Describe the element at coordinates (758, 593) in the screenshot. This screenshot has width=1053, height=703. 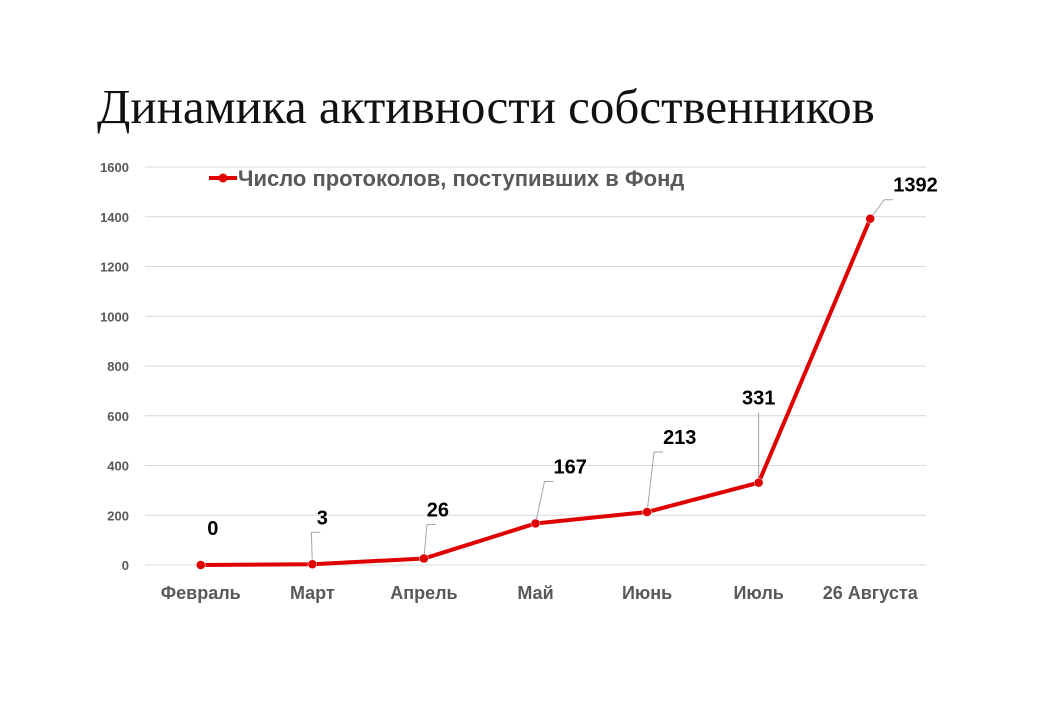
I see `x-category-label: Июль` at that location.